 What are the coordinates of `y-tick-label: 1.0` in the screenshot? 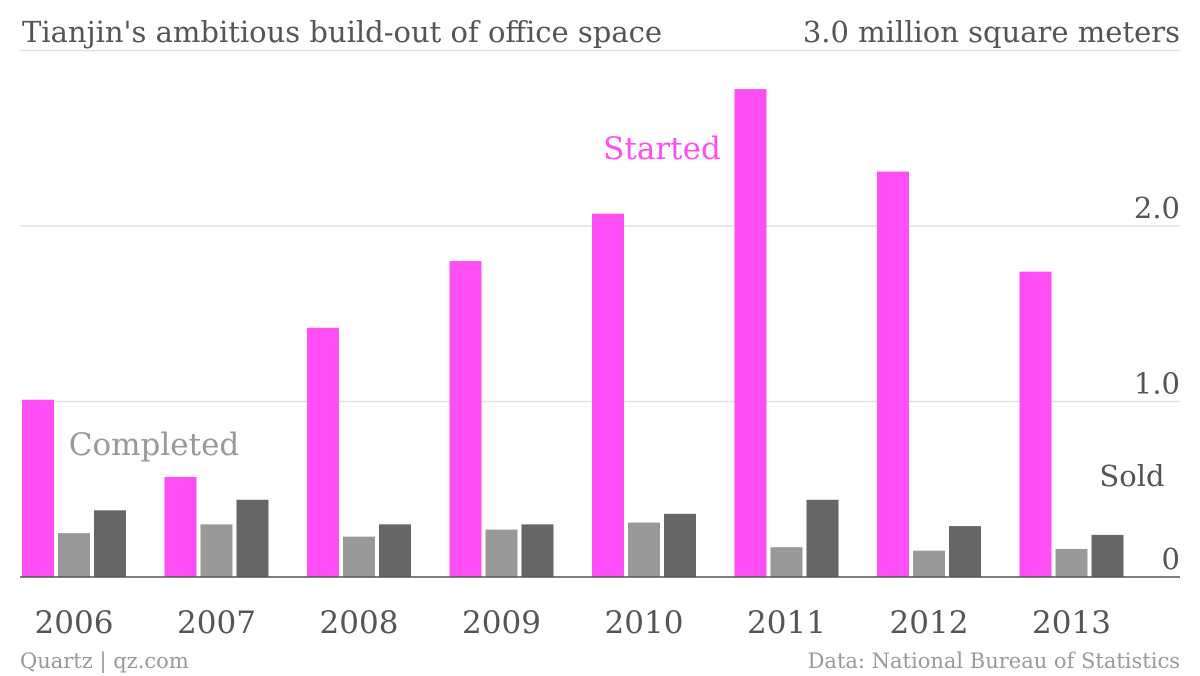 It's located at (1157, 384).